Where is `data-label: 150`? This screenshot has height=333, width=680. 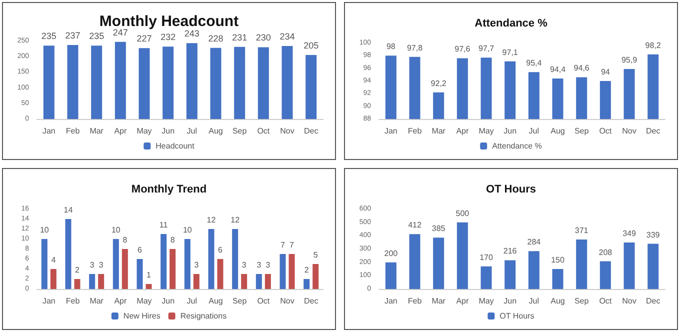
data-label: 150 is located at coordinates (558, 260).